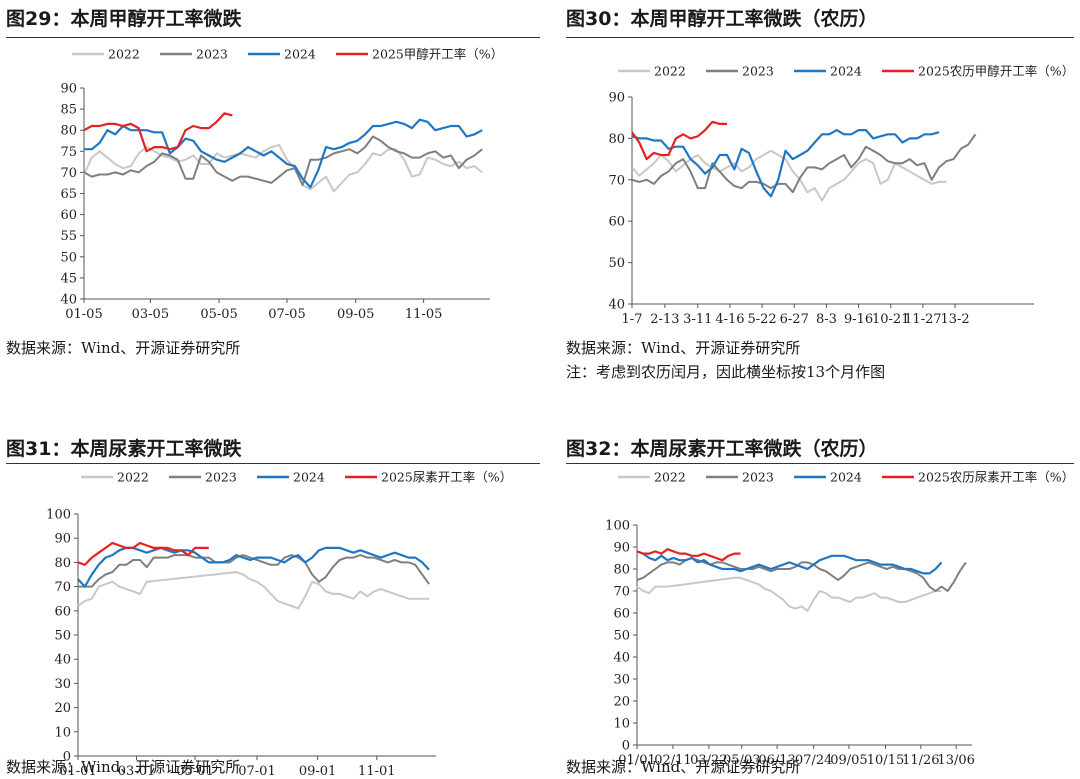 Image resolution: width=1080 pixels, height=779 pixels. I want to click on x-tick-label: 05-05, so click(218, 314).